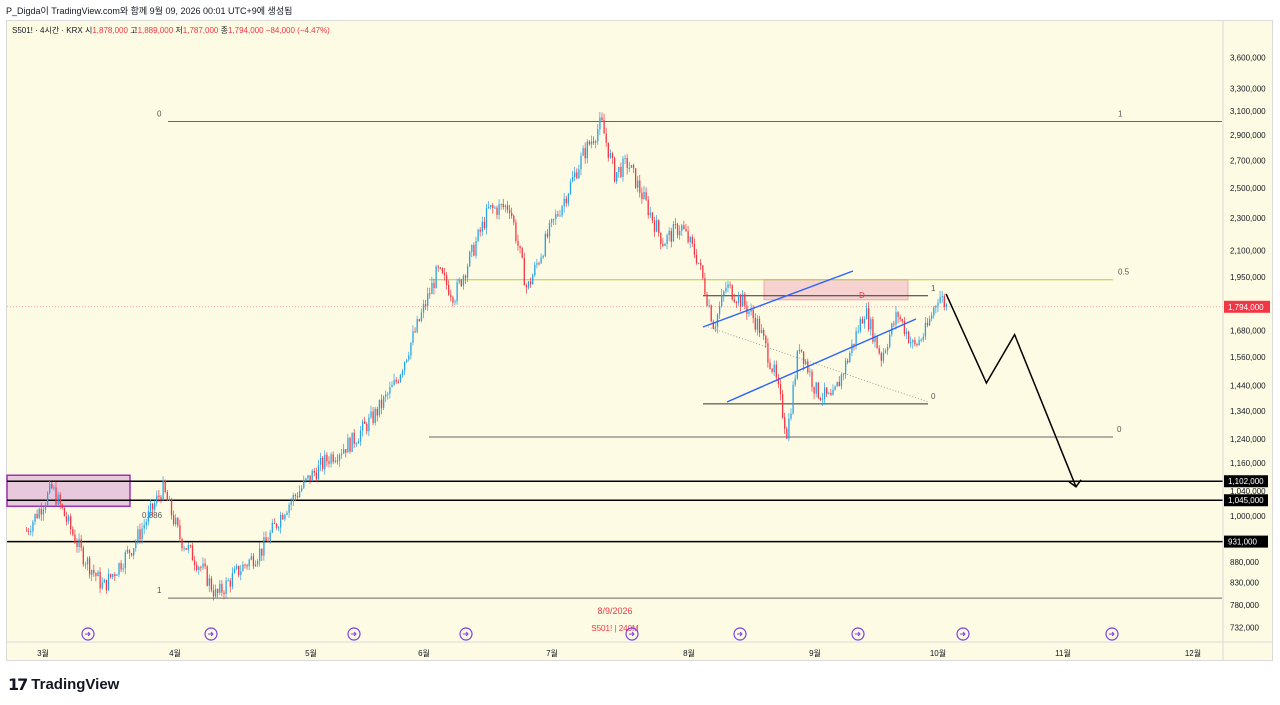 This screenshot has height=705, width=1280. What do you see at coordinates (155, 30) in the screenshot?
I see `high-value: 1,889,000` at bounding box center [155, 30].